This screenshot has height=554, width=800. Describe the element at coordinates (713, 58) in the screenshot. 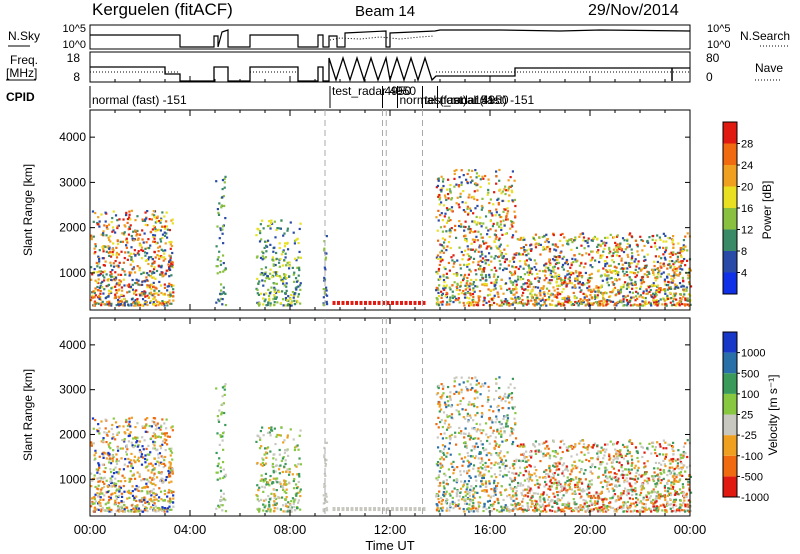

I see `nave-ytick-top: 80` at that location.